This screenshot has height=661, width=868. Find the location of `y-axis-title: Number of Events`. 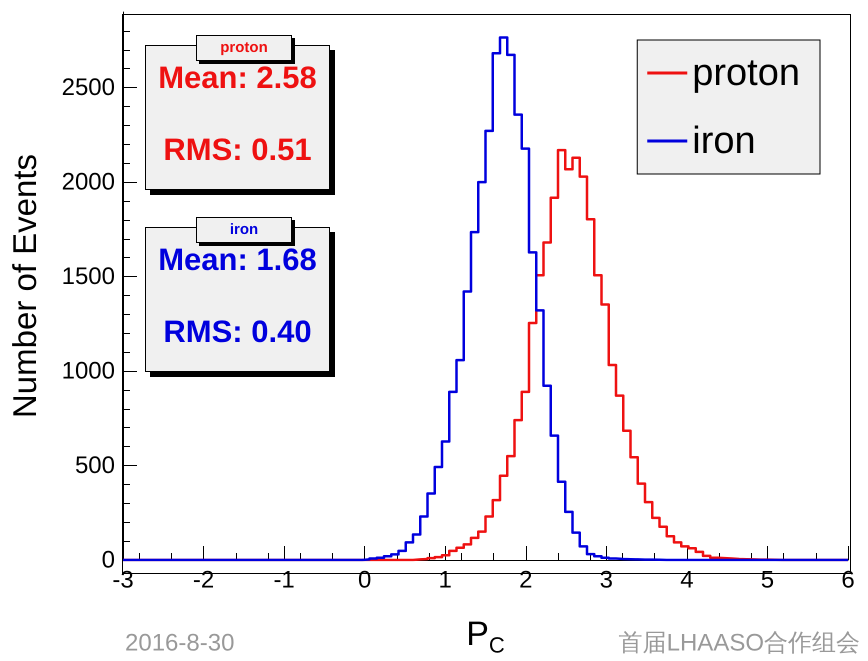

y-axis-title: Number of Events is located at coordinates (24, 286).